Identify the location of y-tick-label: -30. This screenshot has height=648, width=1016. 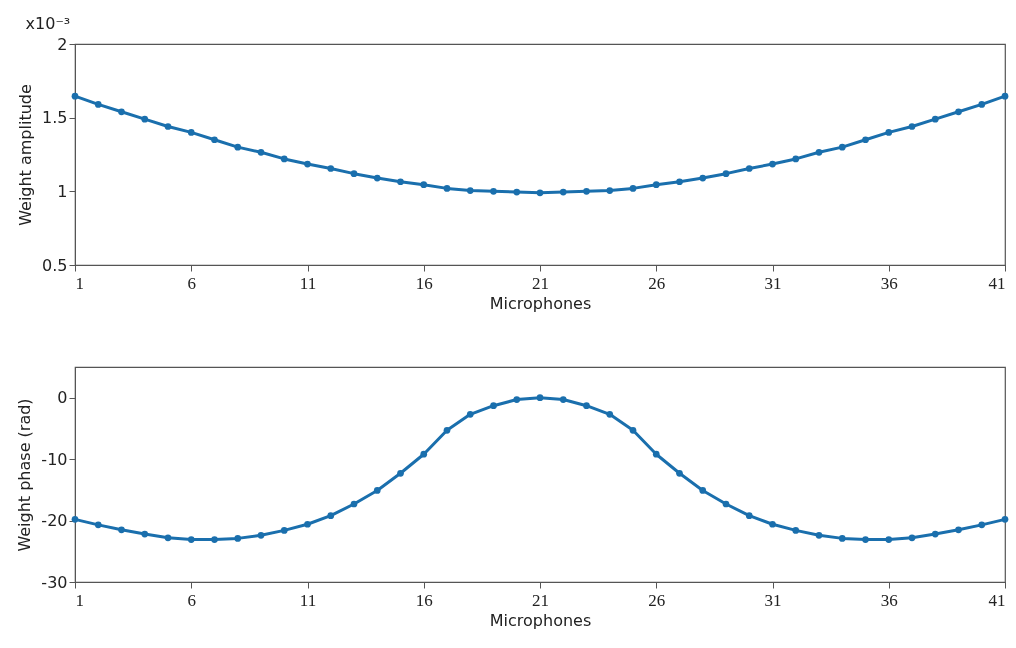
(54, 582).